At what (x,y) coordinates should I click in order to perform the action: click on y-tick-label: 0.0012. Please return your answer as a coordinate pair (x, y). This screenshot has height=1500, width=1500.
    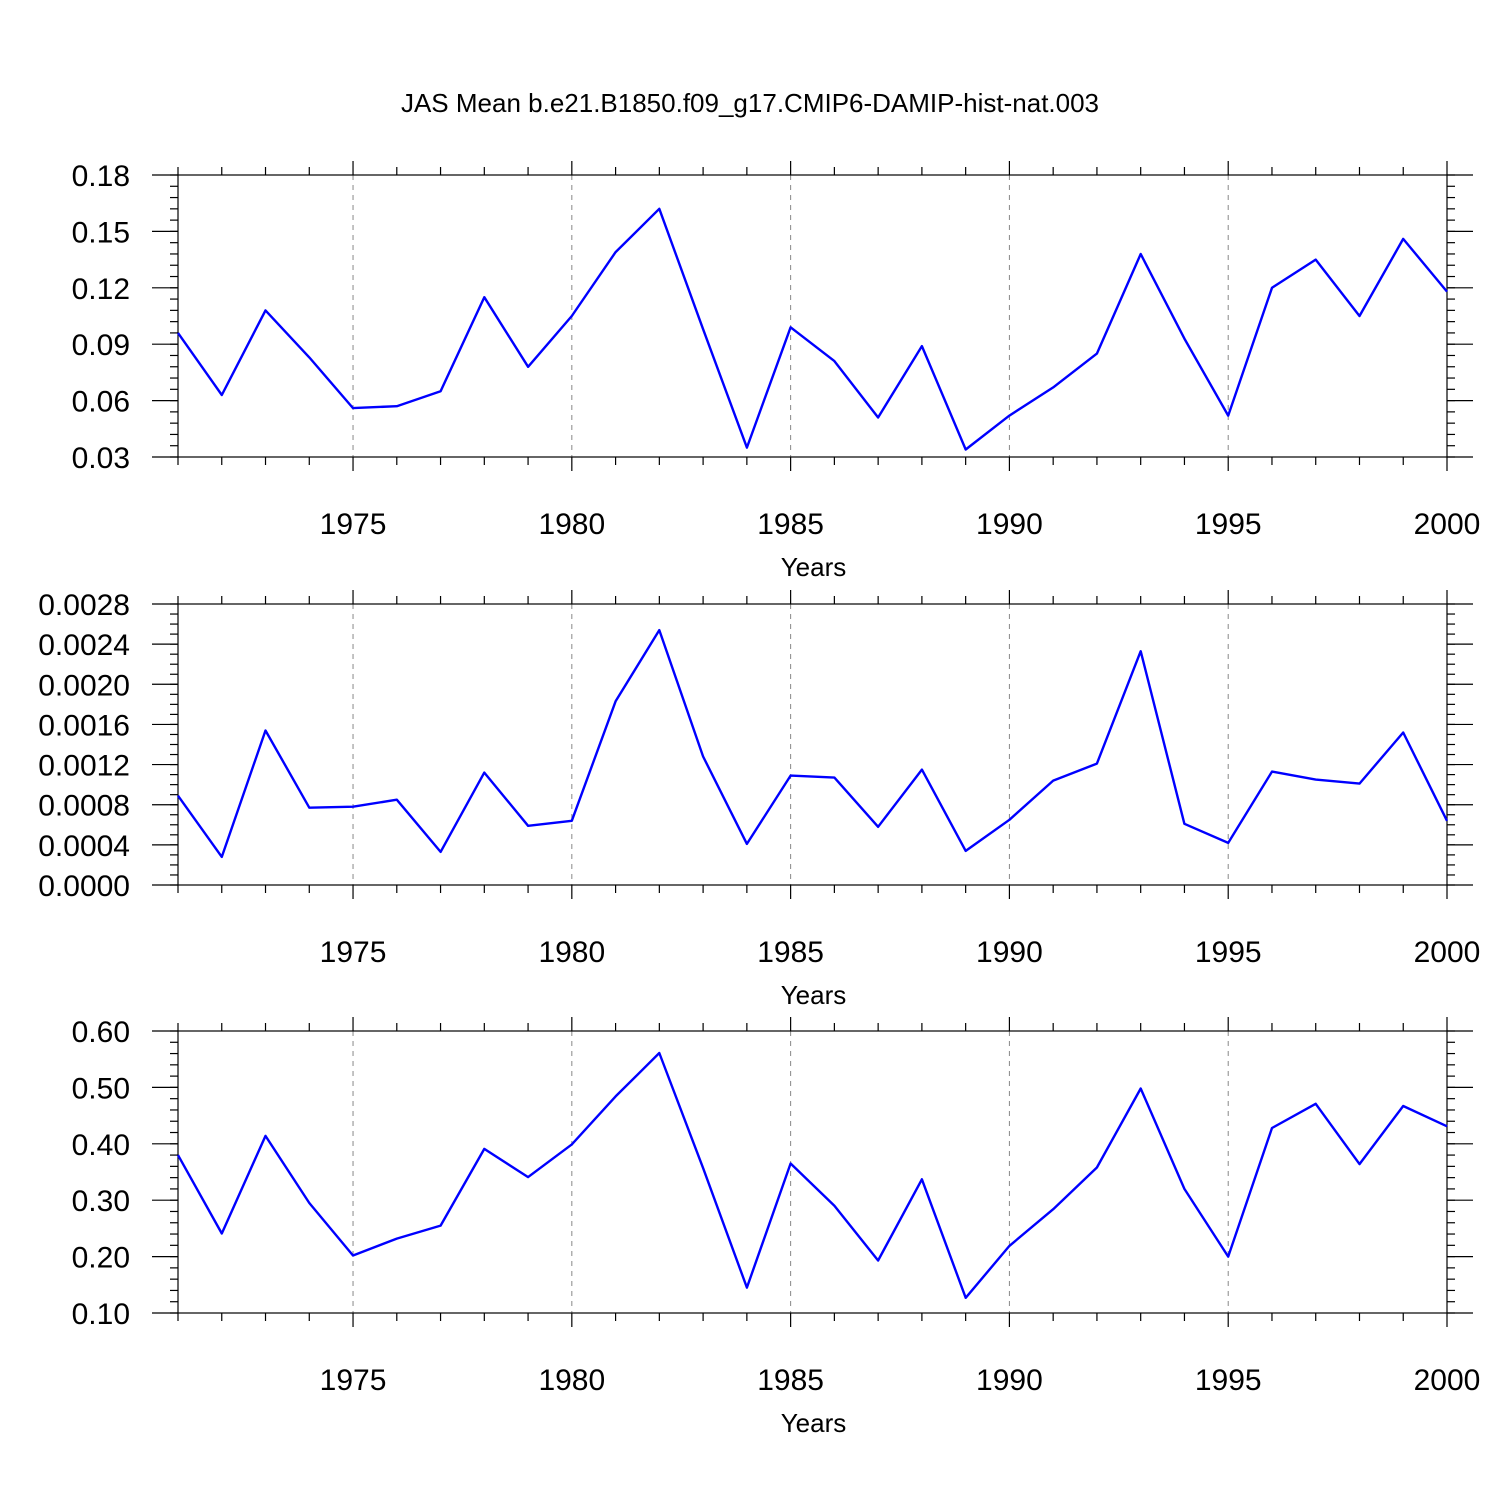
    Looking at the image, I should click on (84, 766).